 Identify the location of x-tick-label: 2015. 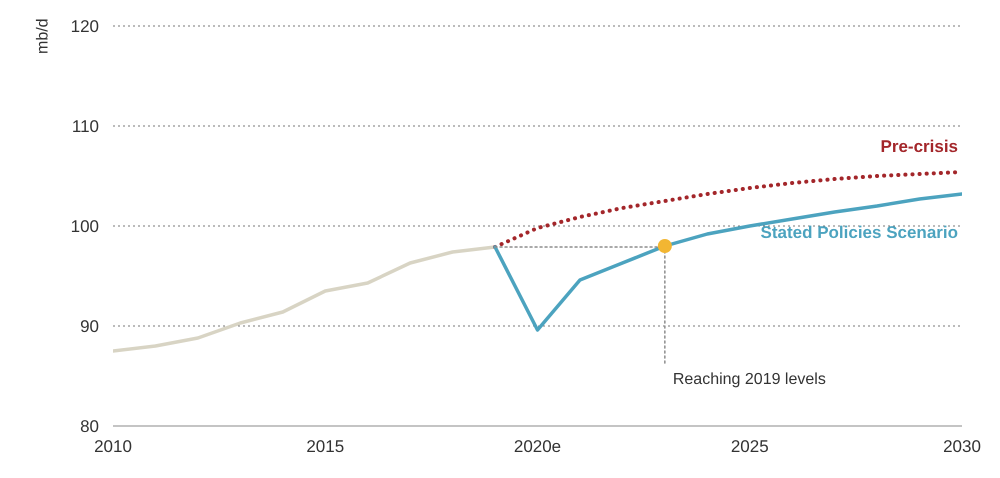
(325, 446).